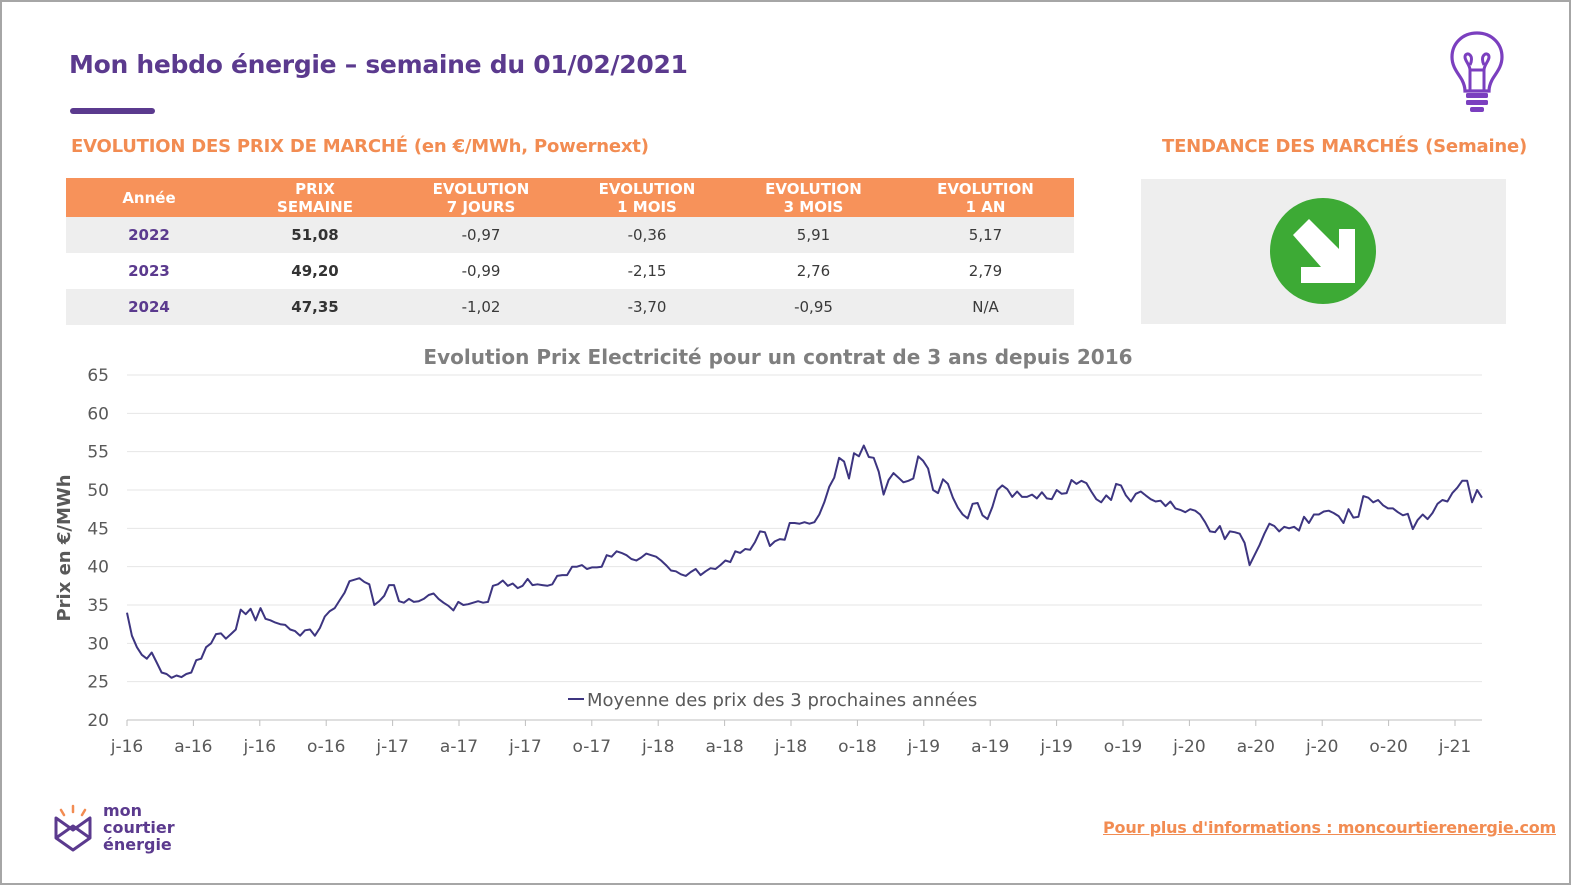  I want to click on col-header-3-months: EVOLUTION 3 MOIS, so click(813, 197).